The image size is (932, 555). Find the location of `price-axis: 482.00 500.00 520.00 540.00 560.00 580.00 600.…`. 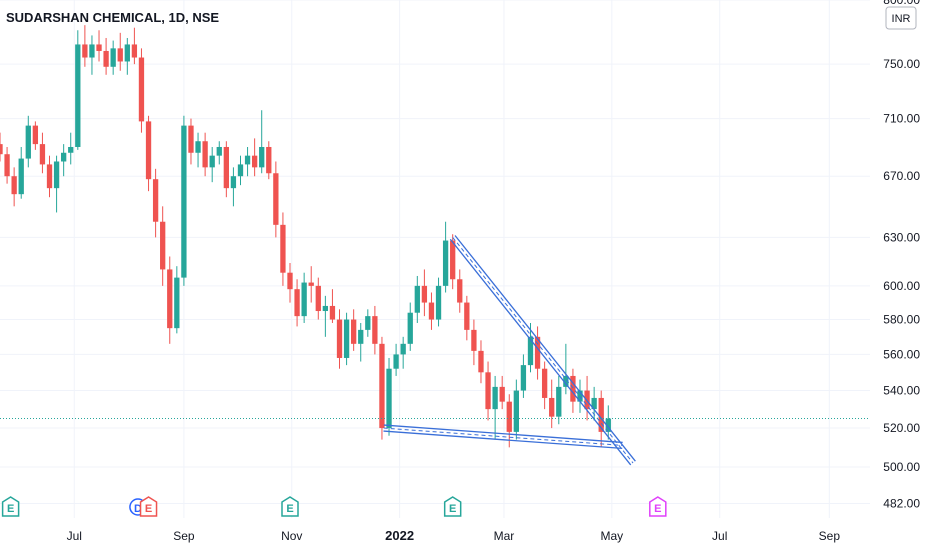

price-axis: 482.00 500.00 520.00 540.00 560.00 580.00 600.… is located at coordinates (901, 275).